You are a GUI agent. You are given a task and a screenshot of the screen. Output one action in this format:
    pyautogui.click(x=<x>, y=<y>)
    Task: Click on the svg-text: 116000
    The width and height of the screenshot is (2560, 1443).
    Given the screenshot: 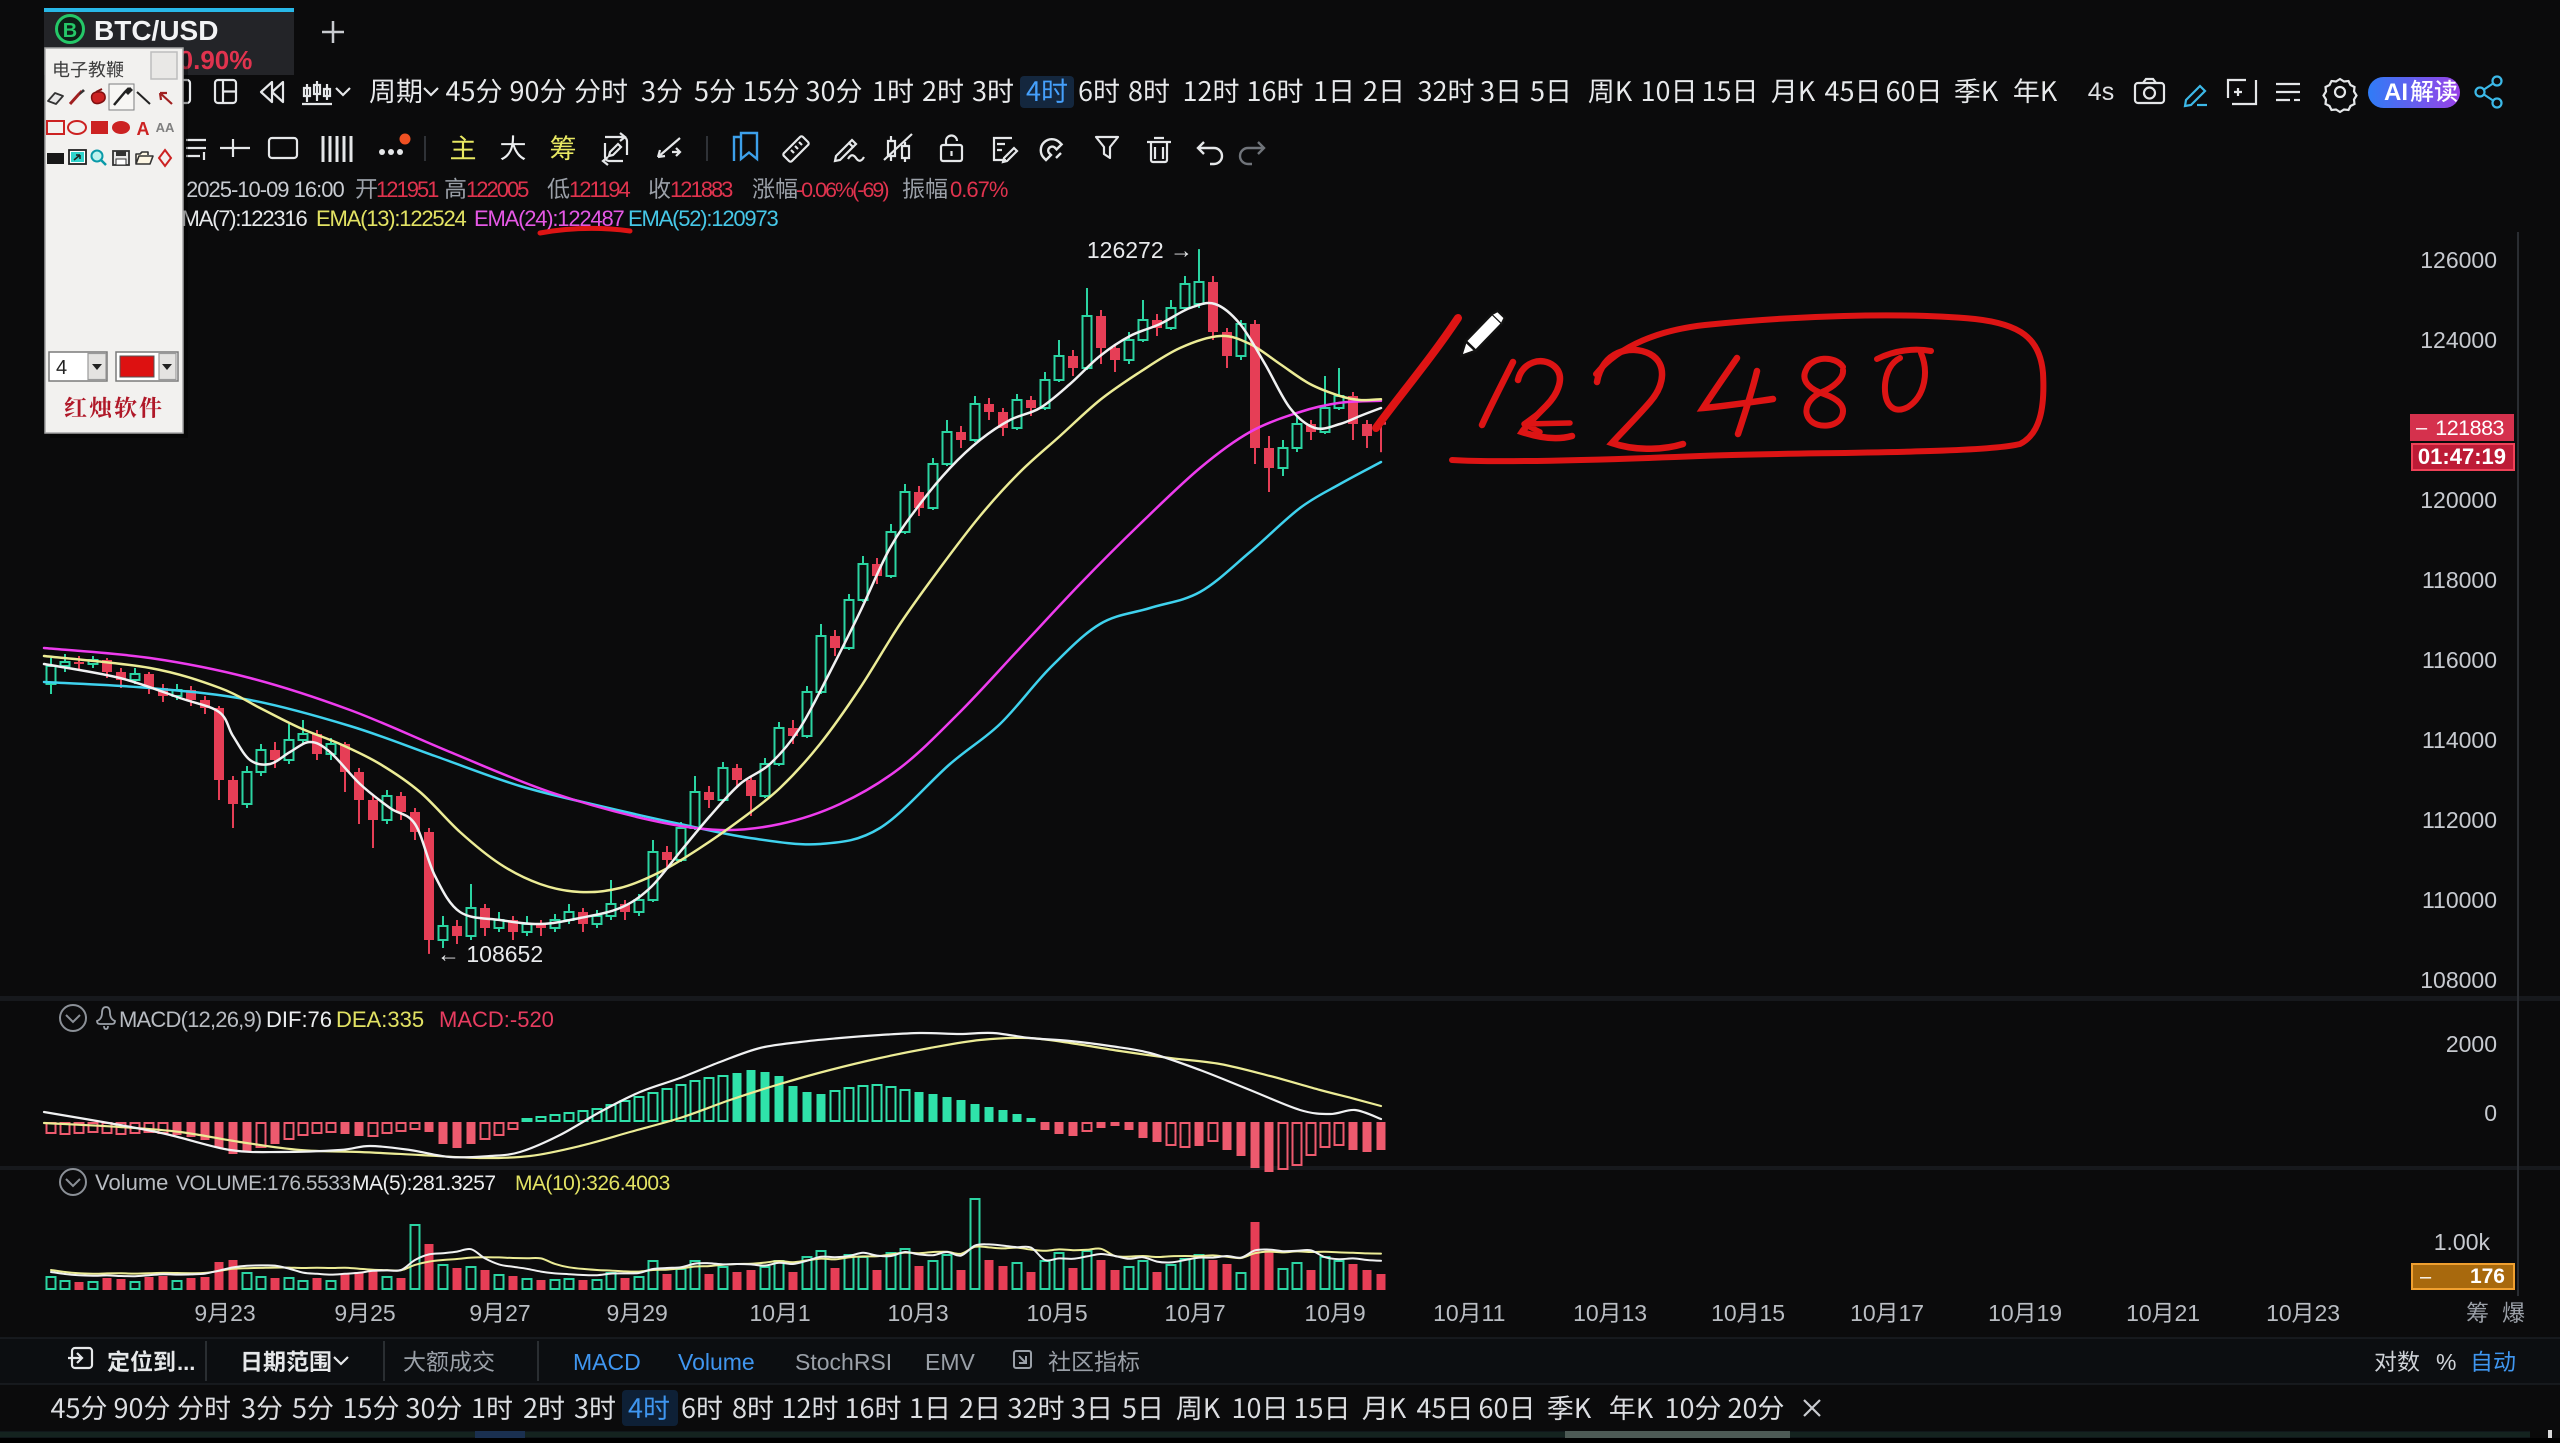 What is the action you would take?
    pyautogui.click(x=2459, y=660)
    